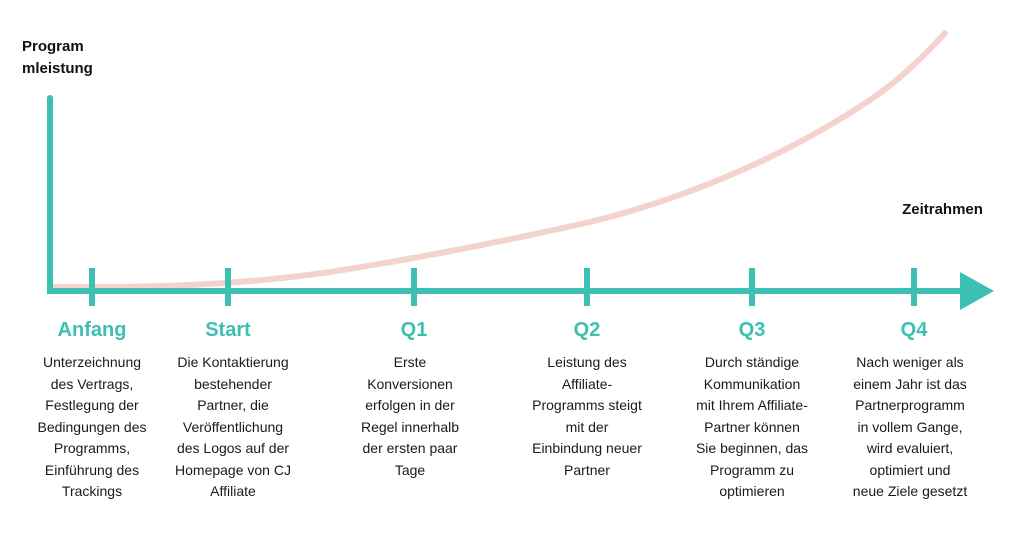 This screenshot has height=555, width=1024. I want to click on phase-title-start: Start, so click(228, 330).